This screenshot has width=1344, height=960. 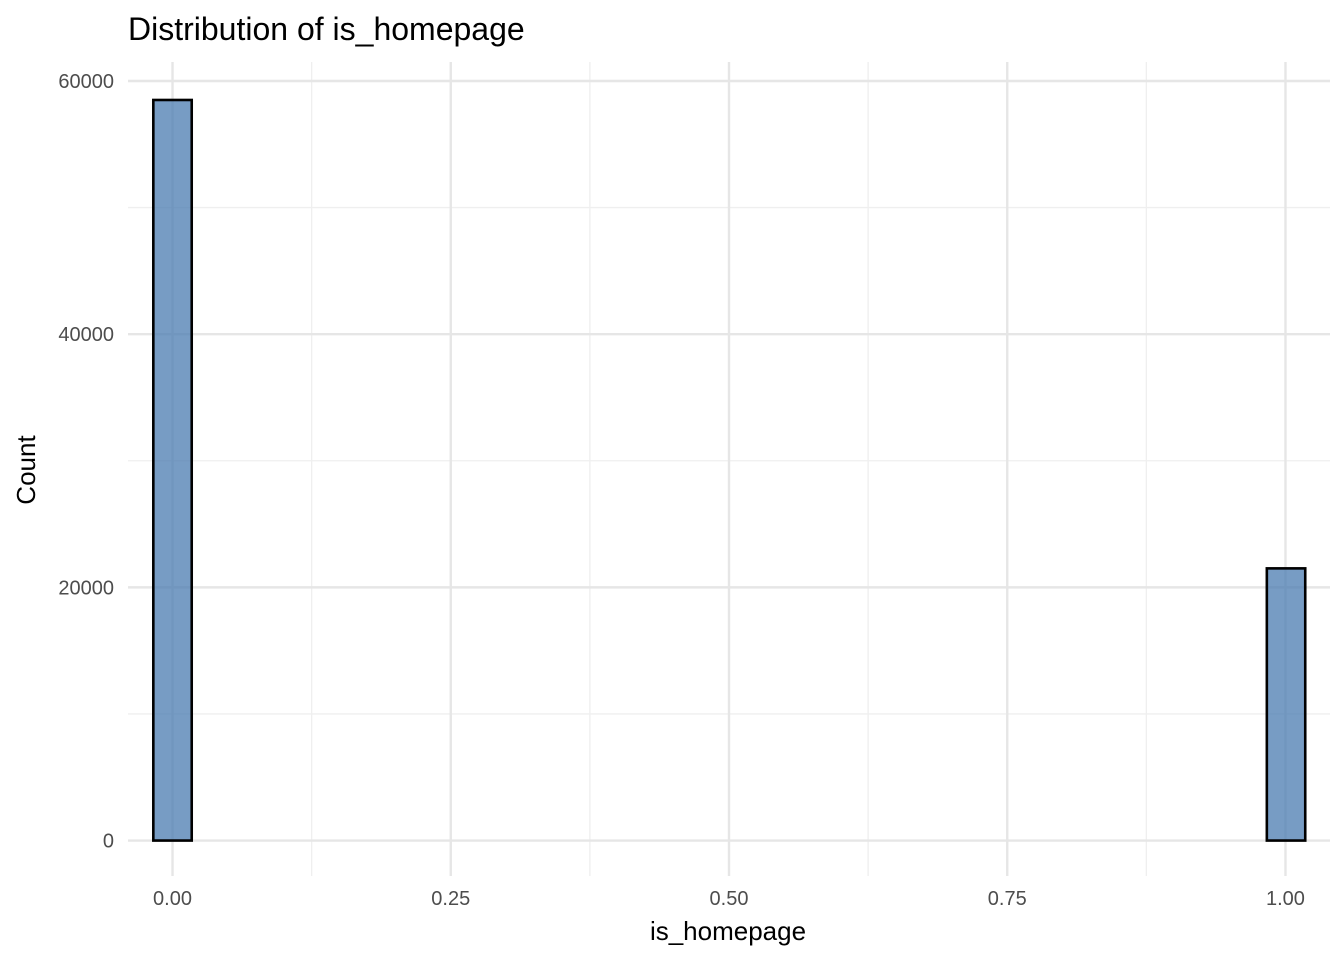 What do you see at coordinates (728, 931) in the screenshot?
I see `x-axis-title: is_homepage` at bounding box center [728, 931].